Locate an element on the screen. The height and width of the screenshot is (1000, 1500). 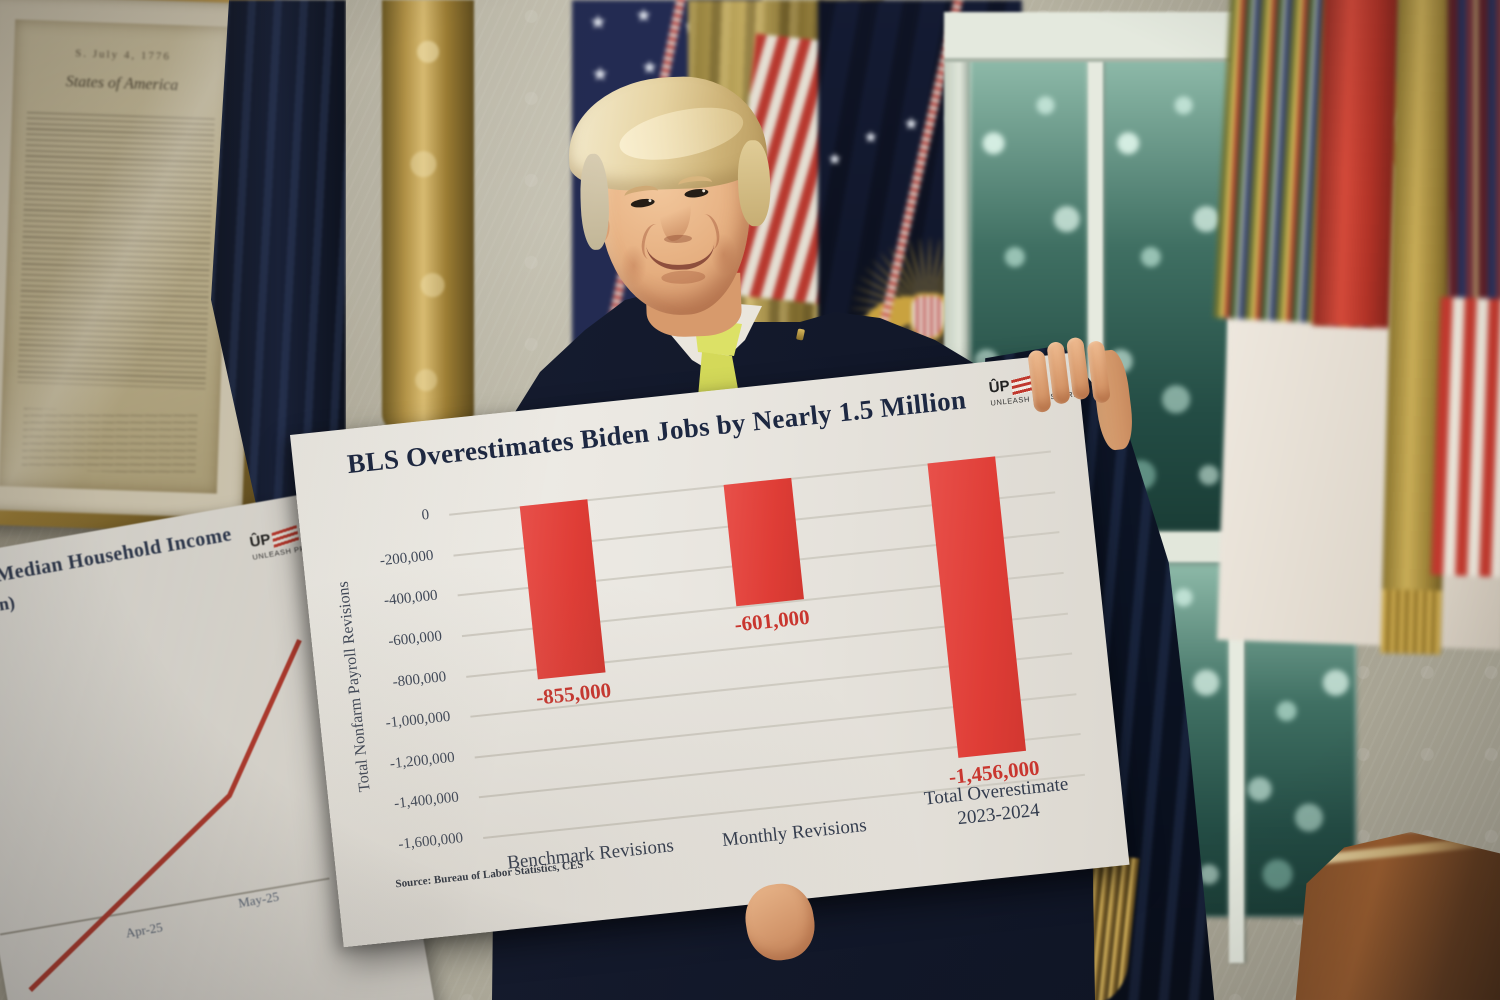
y-tick-label: -1,000,000 is located at coordinates (418, 720).